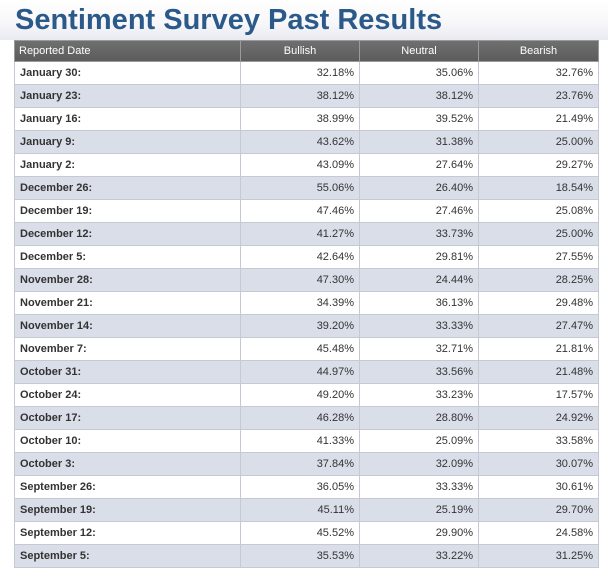  I want to click on bearish-cell: 25.00%, so click(538, 234).